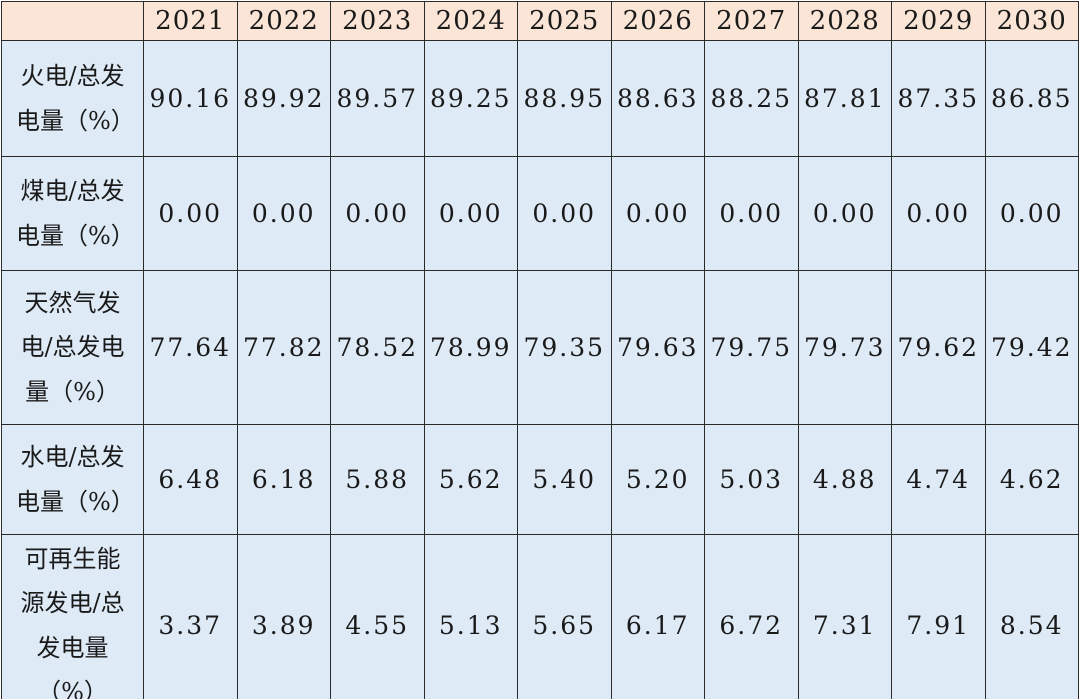 This screenshot has width=1080, height=699. I want to click on value-cell: 4.55, so click(377, 616).